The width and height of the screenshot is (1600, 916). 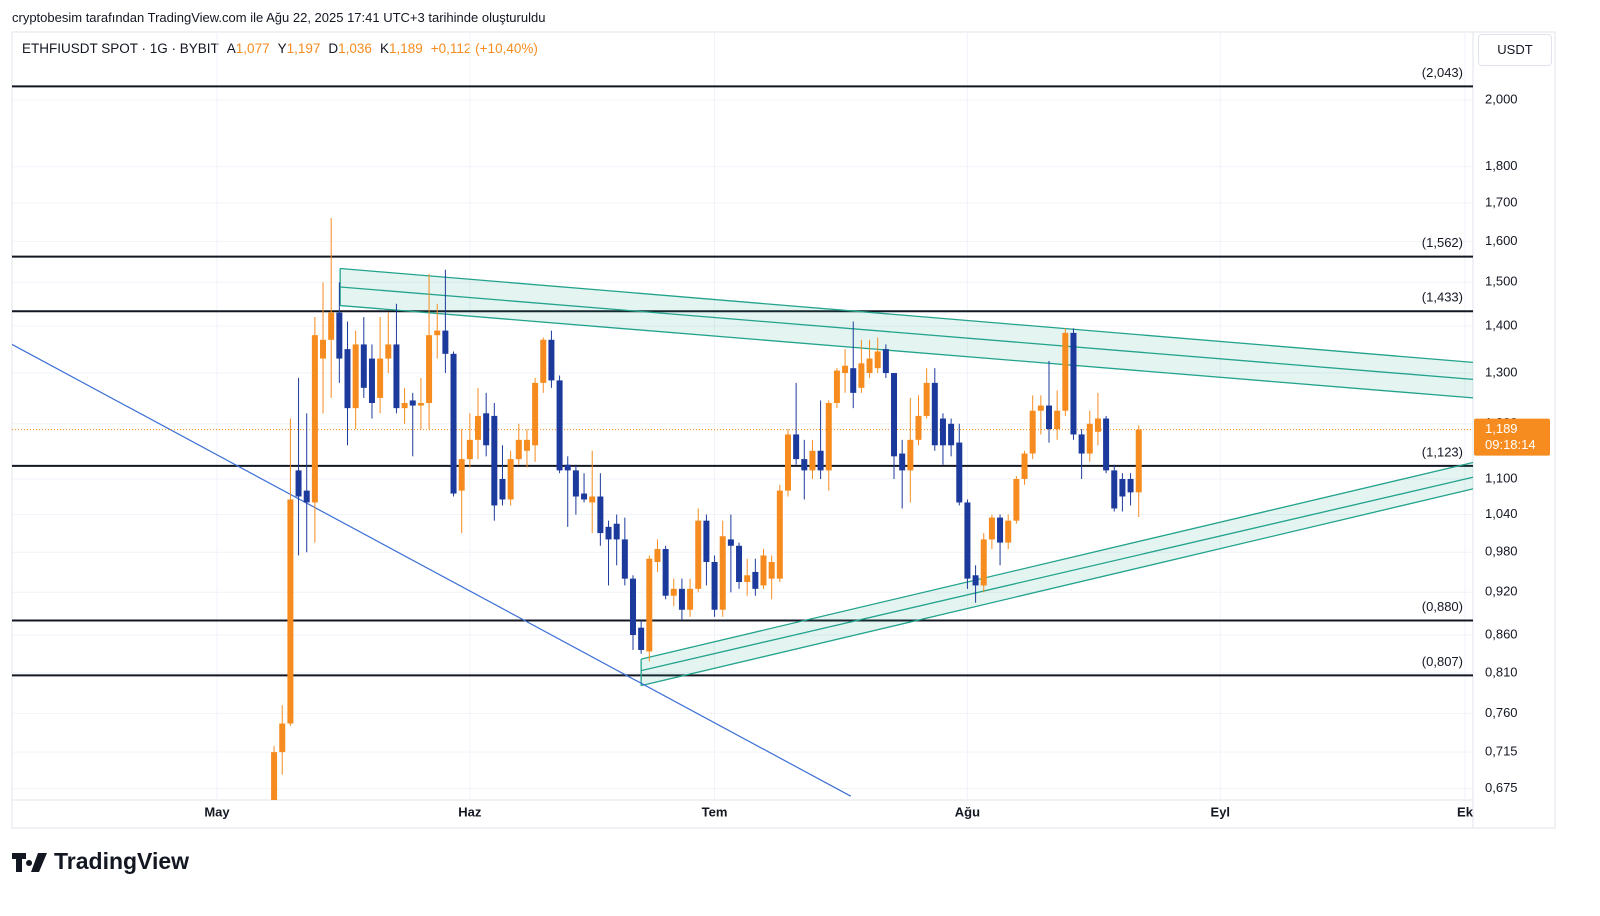 I want to click on legend-value: 1,036, so click(x=355, y=48).